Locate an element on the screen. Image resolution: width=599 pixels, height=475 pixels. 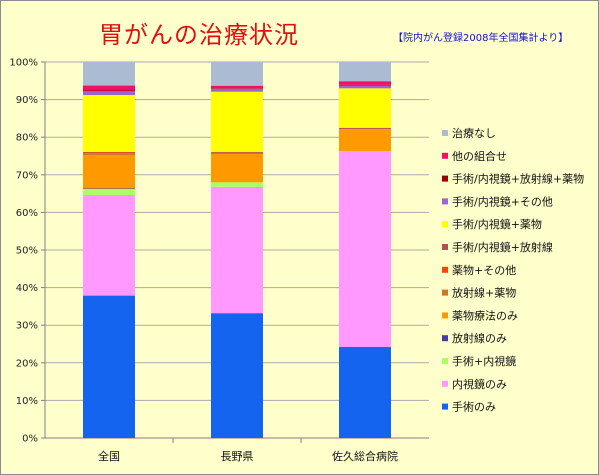
y-tick-label: 20% is located at coordinates (27, 363).